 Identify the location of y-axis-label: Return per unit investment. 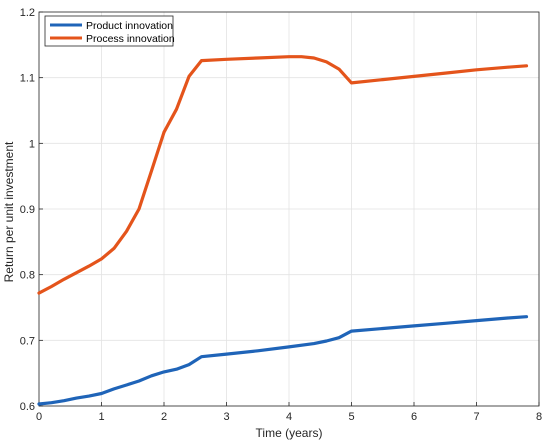
(9, 211).